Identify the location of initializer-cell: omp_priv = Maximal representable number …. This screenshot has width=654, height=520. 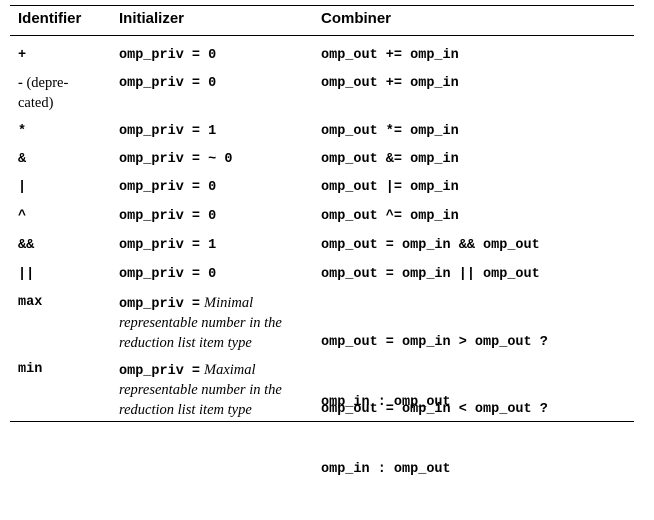
(217, 390).